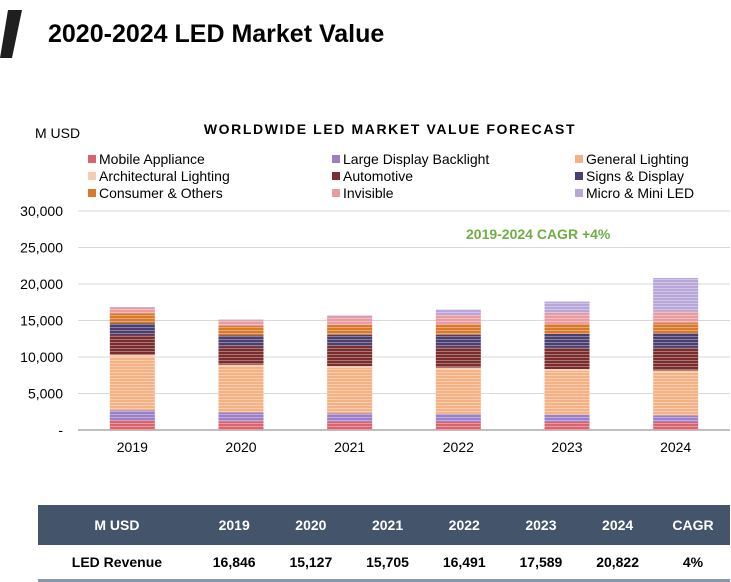 The height and width of the screenshot is (582, 731). What do you see at coordinates (387, 563) in the screenshot?
I see `table-cell: 15,705` at bounding box center [387, 563].